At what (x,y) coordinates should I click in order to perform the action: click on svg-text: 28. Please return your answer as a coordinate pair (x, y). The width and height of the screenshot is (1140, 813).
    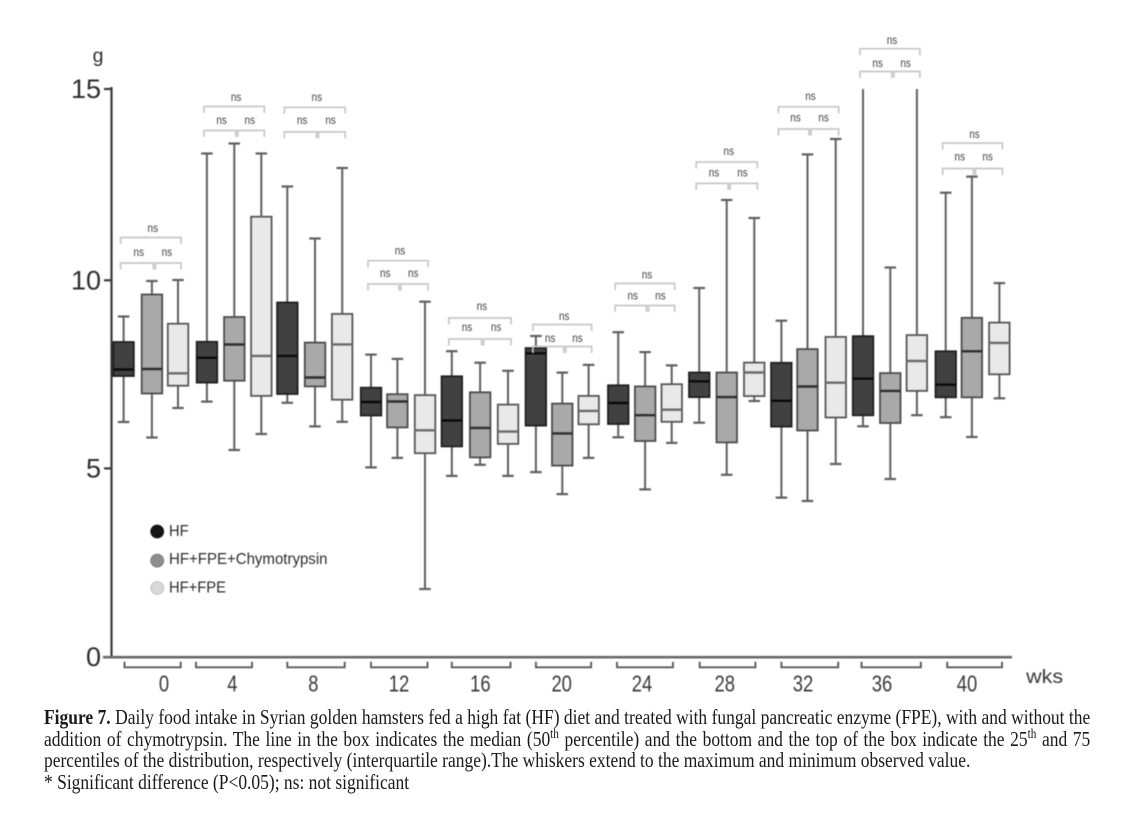
    Looking at the image, I should click on (725, 684).